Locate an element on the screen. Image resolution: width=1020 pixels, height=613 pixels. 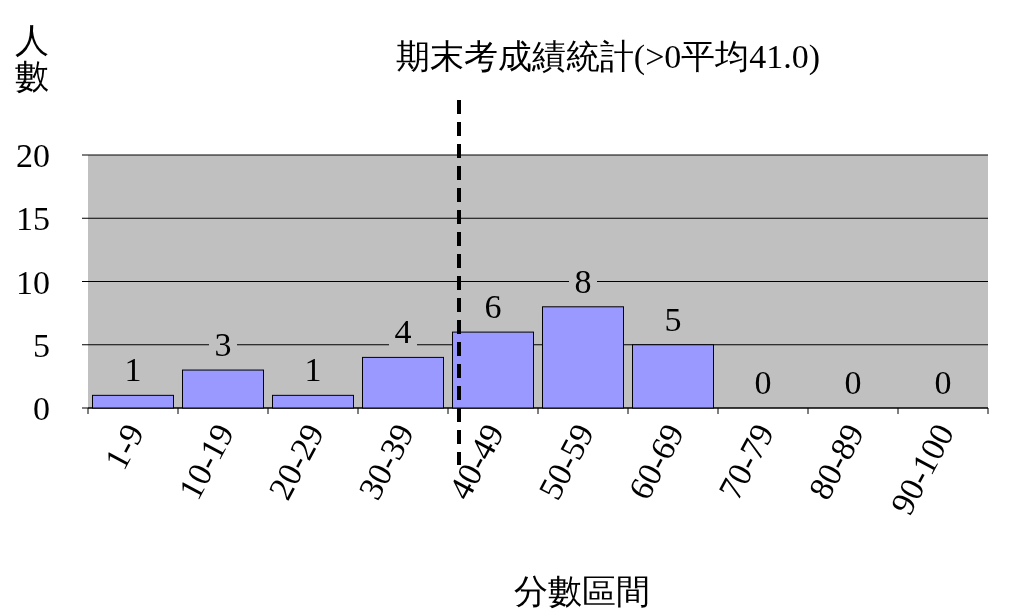
y-tick-label: 5 is located at coordinates (41, 345).